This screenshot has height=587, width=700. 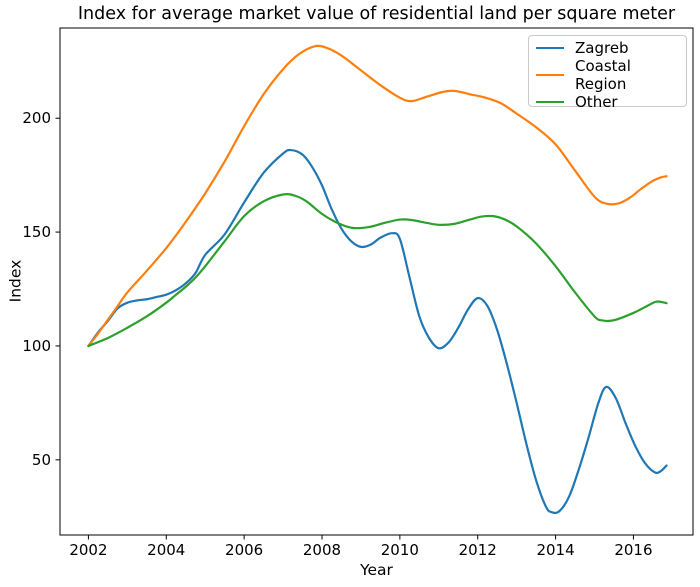 I want to click on legend-item-other: Other, so click(x=607, y=102).